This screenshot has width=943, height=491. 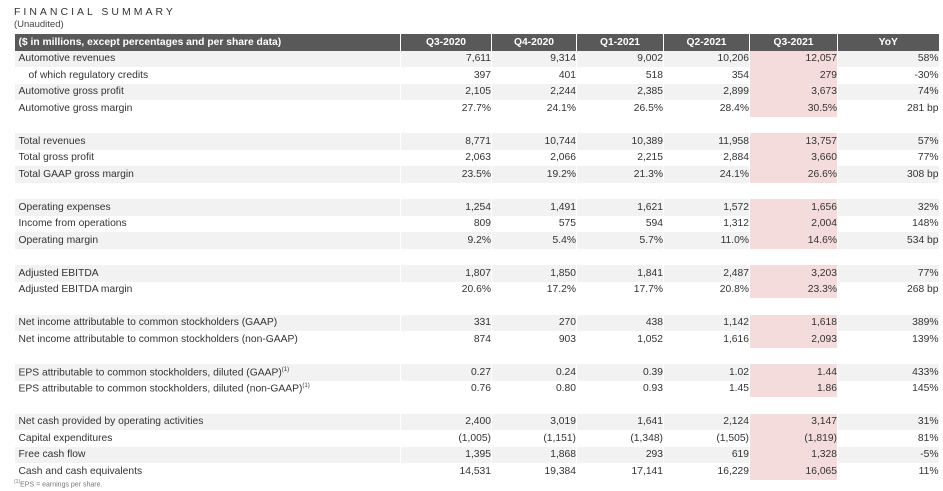 I want to click on footnote: (1)EPS = earnings per share., so click(x=58, y=483).